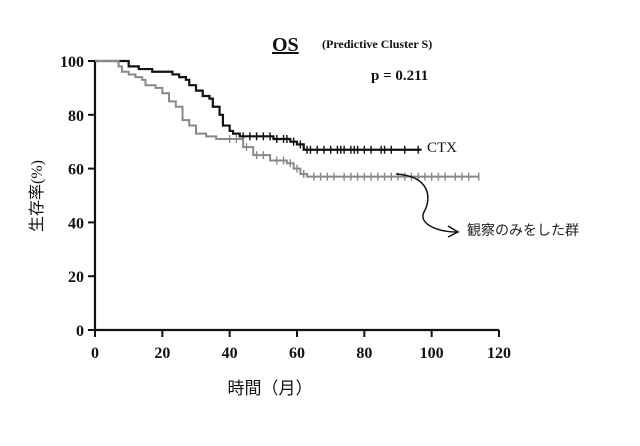 The height and width of the screenshot is (446, 640). I want to click on series-label-ctx: CTX, so click(442, 148).